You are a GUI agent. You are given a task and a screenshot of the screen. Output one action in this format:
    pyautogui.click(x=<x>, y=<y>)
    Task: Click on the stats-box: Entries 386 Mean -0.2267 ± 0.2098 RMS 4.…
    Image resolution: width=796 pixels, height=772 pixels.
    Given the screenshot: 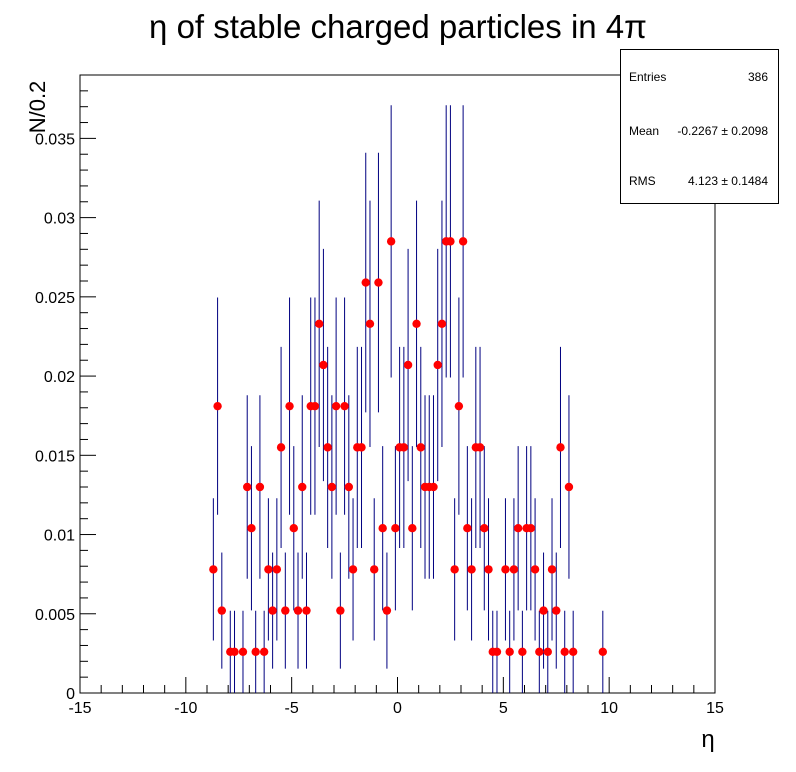 What is the action you would take?
    pyautogui.click(x=699, y=126)
    